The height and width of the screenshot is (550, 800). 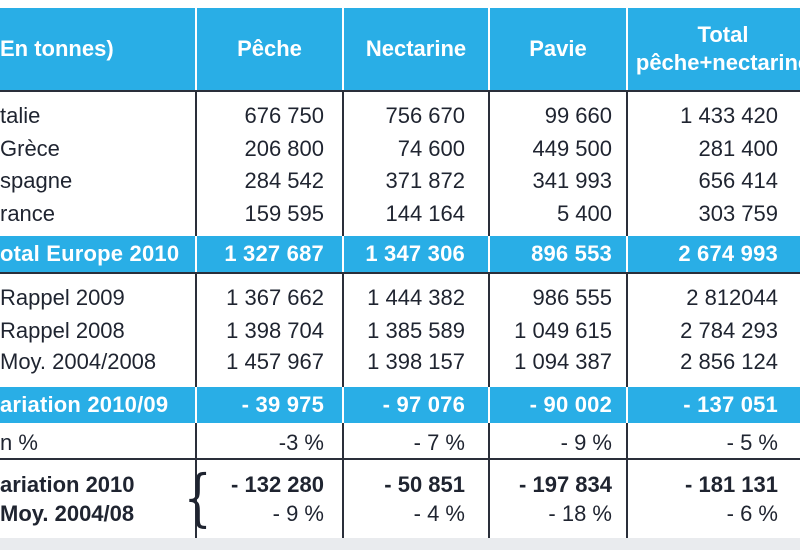 I want to click on row-label: spagne, so click(x=36, y=180).